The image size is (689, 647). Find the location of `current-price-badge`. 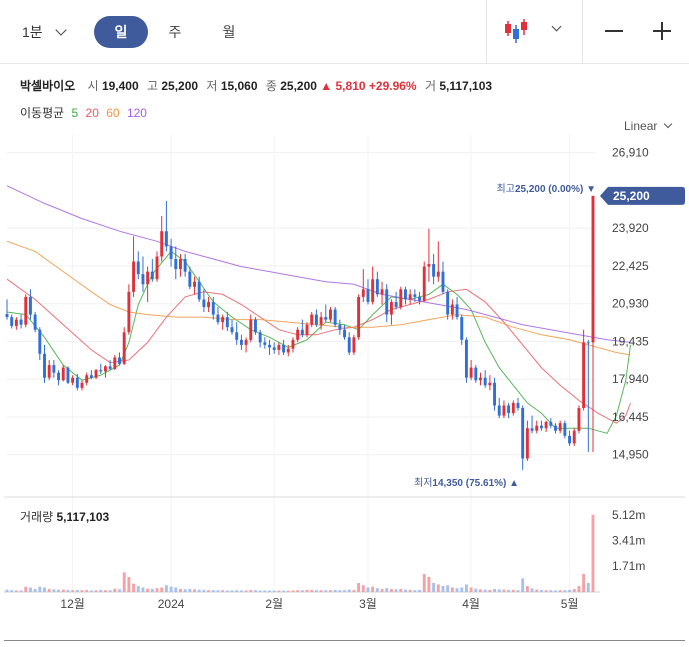

current-price-badge is located at coordinates (642, 195).